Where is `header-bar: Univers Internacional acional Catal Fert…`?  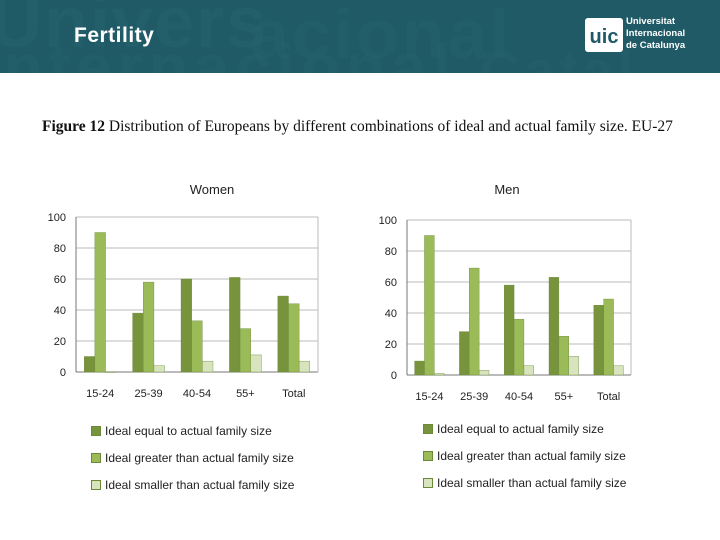
header-bar: Univers Internacional acional Catal Fert… is located at coordinates (360, 36).